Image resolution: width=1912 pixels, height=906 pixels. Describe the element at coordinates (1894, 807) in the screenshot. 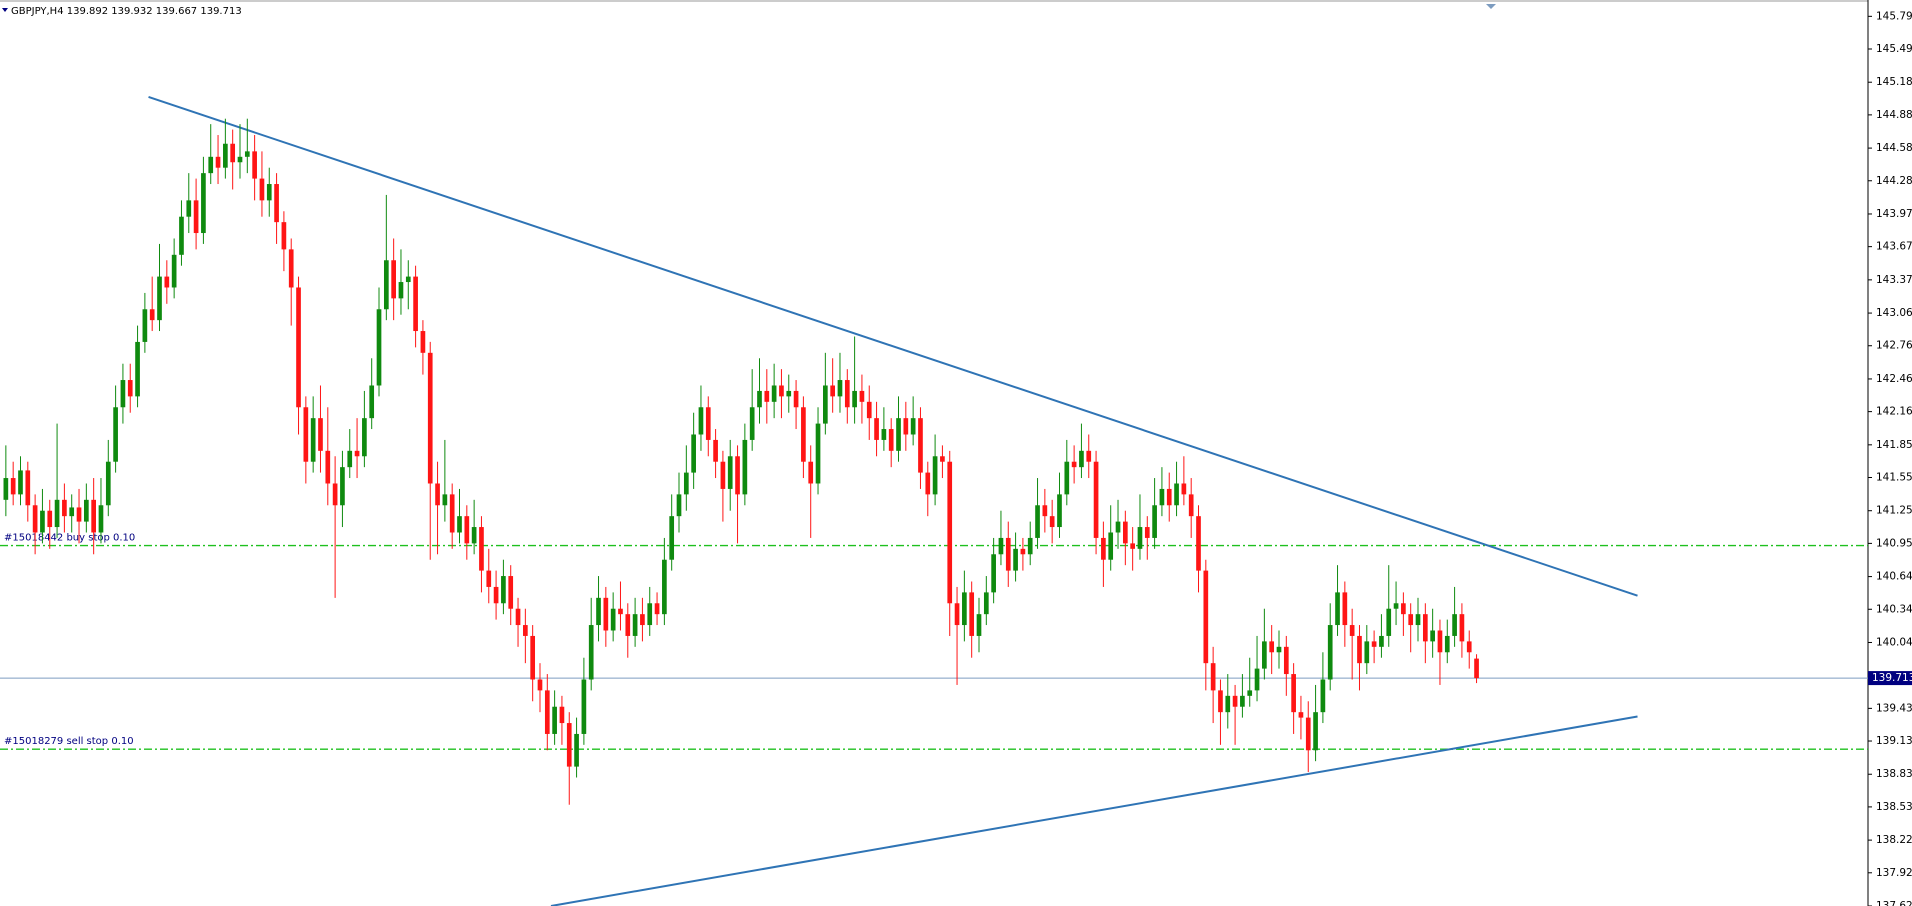

I see `y-tick-label: 138.530` at that location.